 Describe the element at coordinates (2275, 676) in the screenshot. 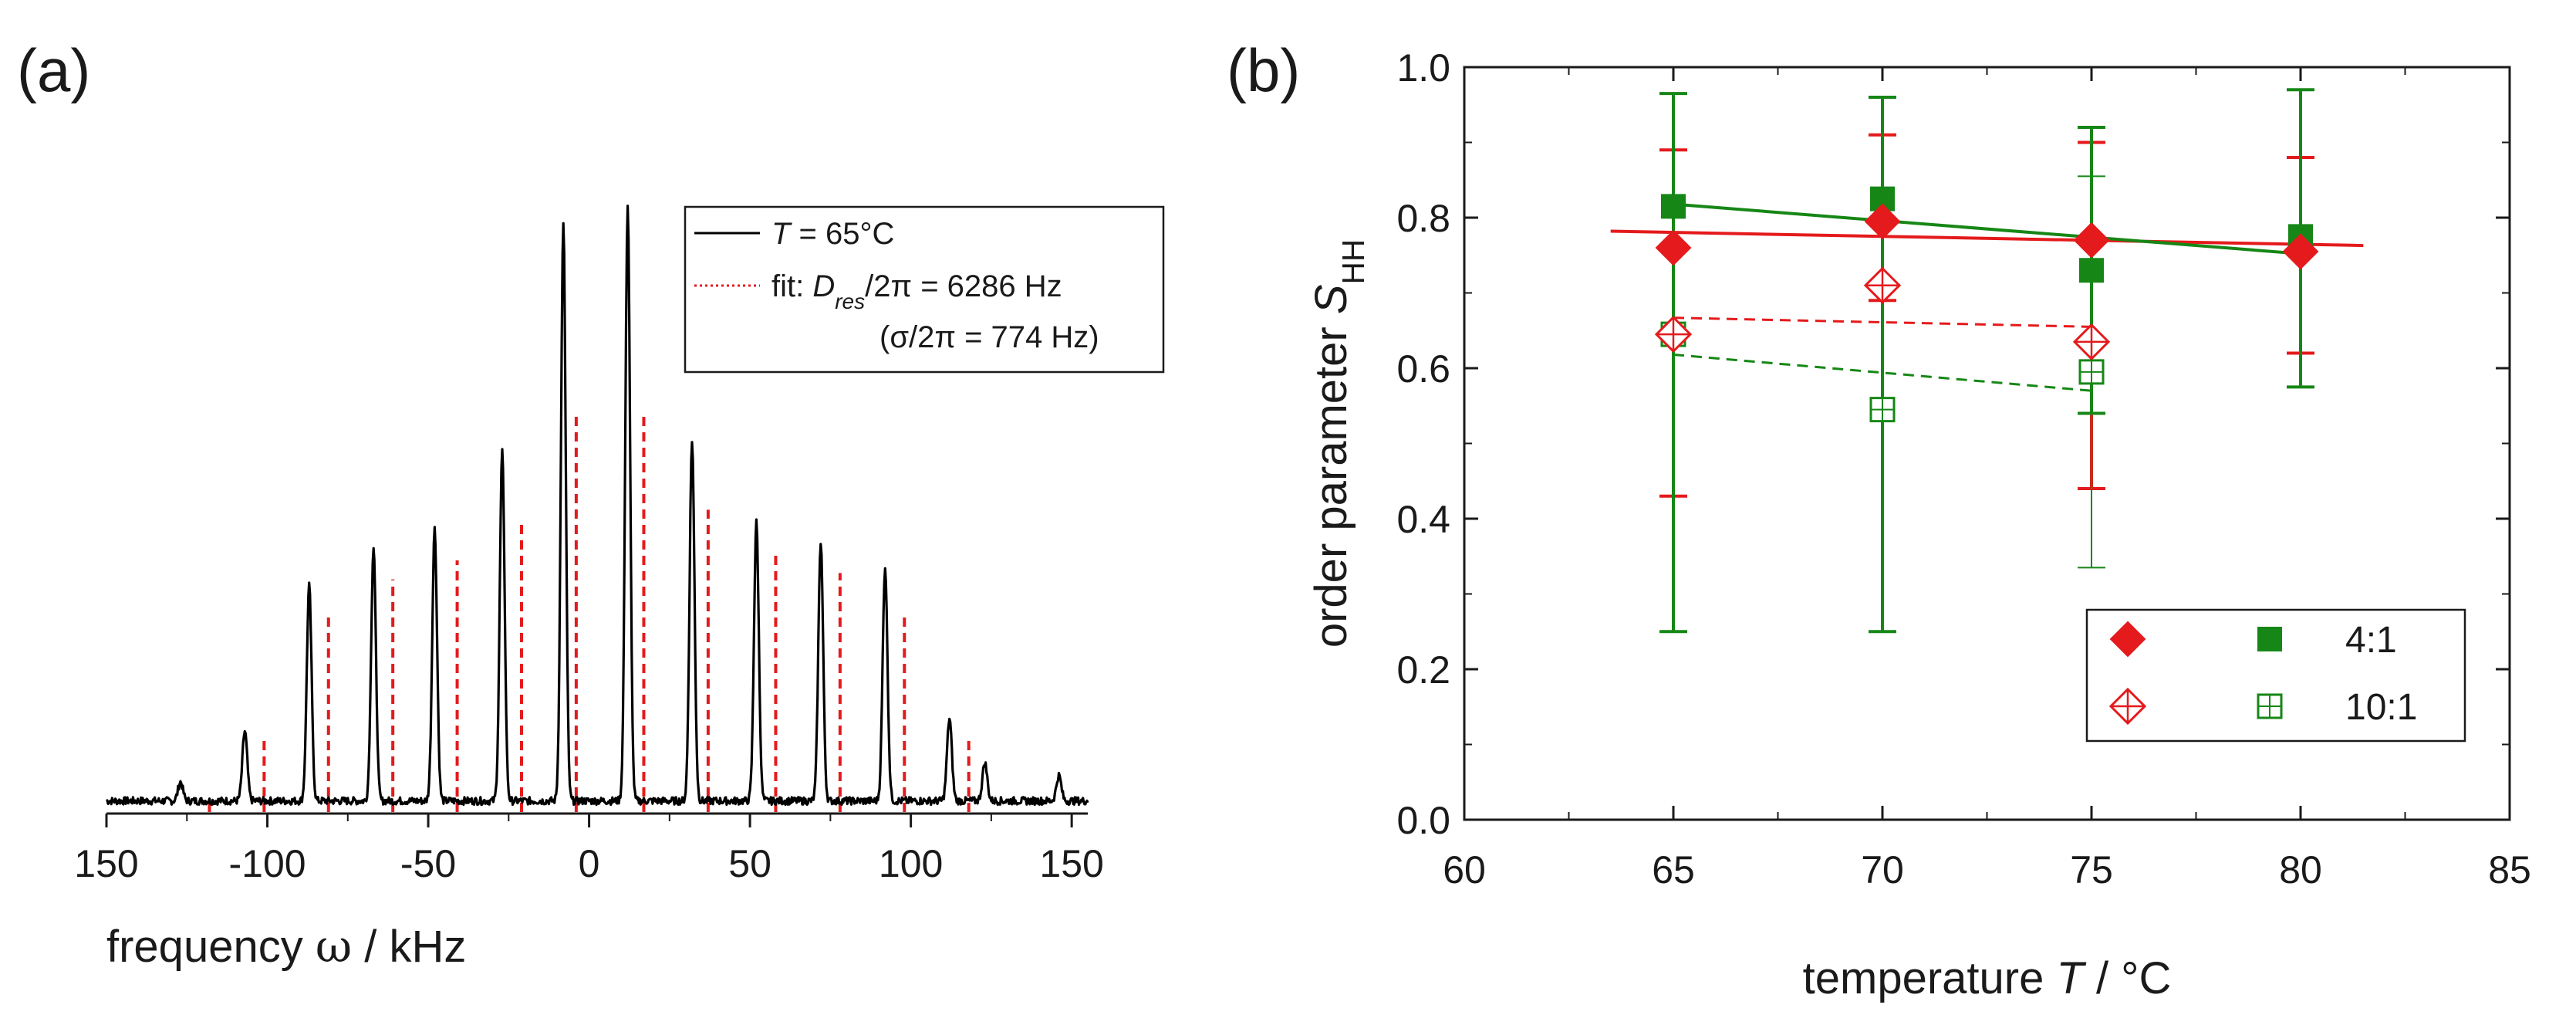

I see `panel-b-legend: 4:1 10:1` at that location.